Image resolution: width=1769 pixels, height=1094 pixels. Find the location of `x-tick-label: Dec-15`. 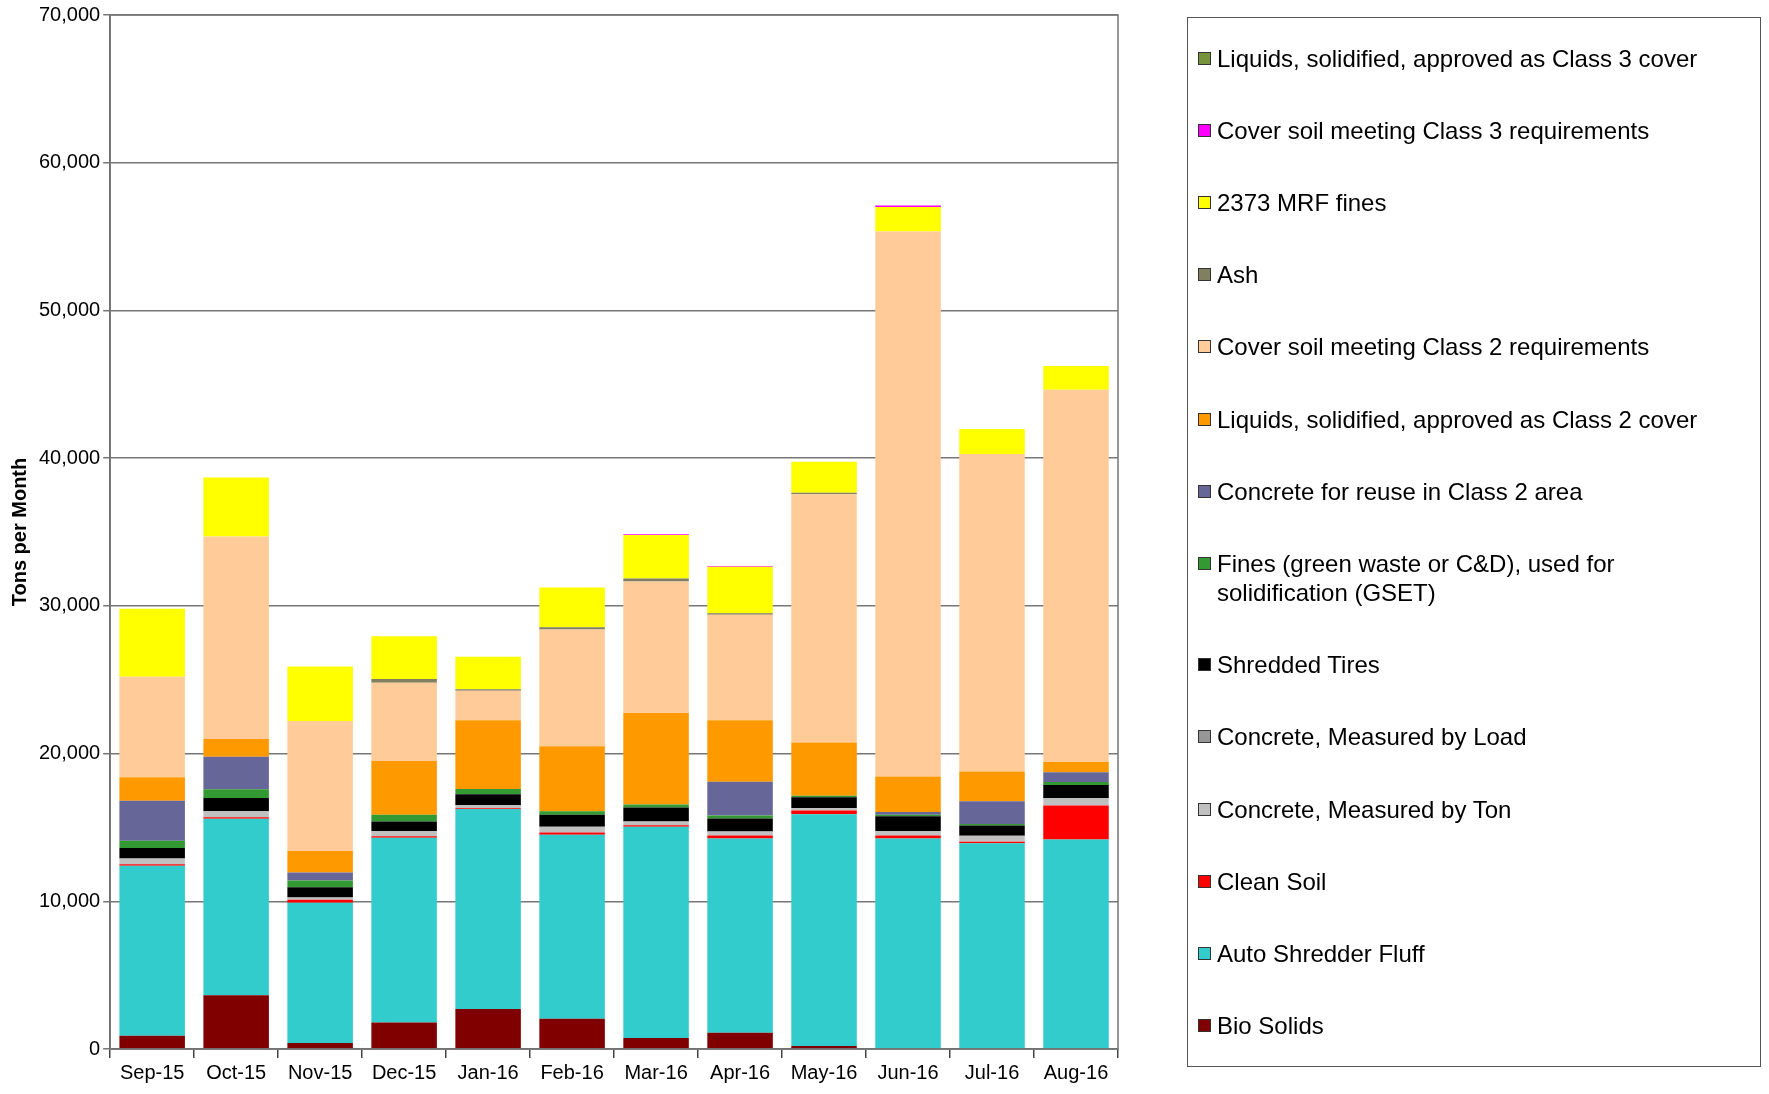

x-tick-label: Dec-15 is located at coordinates (404, 1071).